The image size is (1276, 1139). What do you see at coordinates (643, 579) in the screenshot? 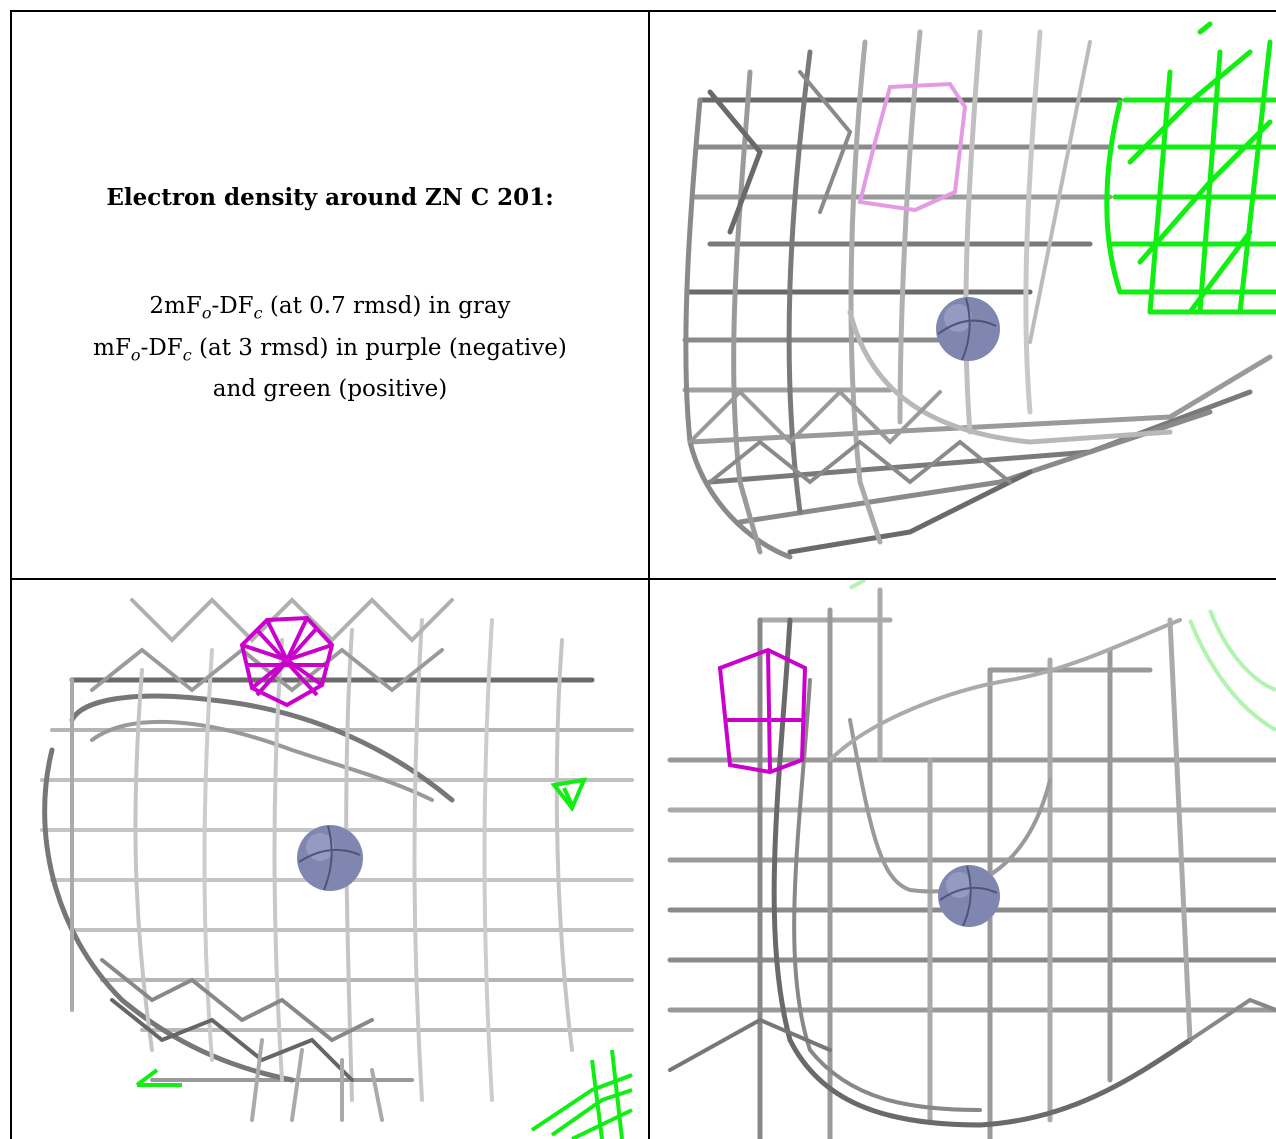
I see `table-divider-horizontal` at bounding box center [643, 579].